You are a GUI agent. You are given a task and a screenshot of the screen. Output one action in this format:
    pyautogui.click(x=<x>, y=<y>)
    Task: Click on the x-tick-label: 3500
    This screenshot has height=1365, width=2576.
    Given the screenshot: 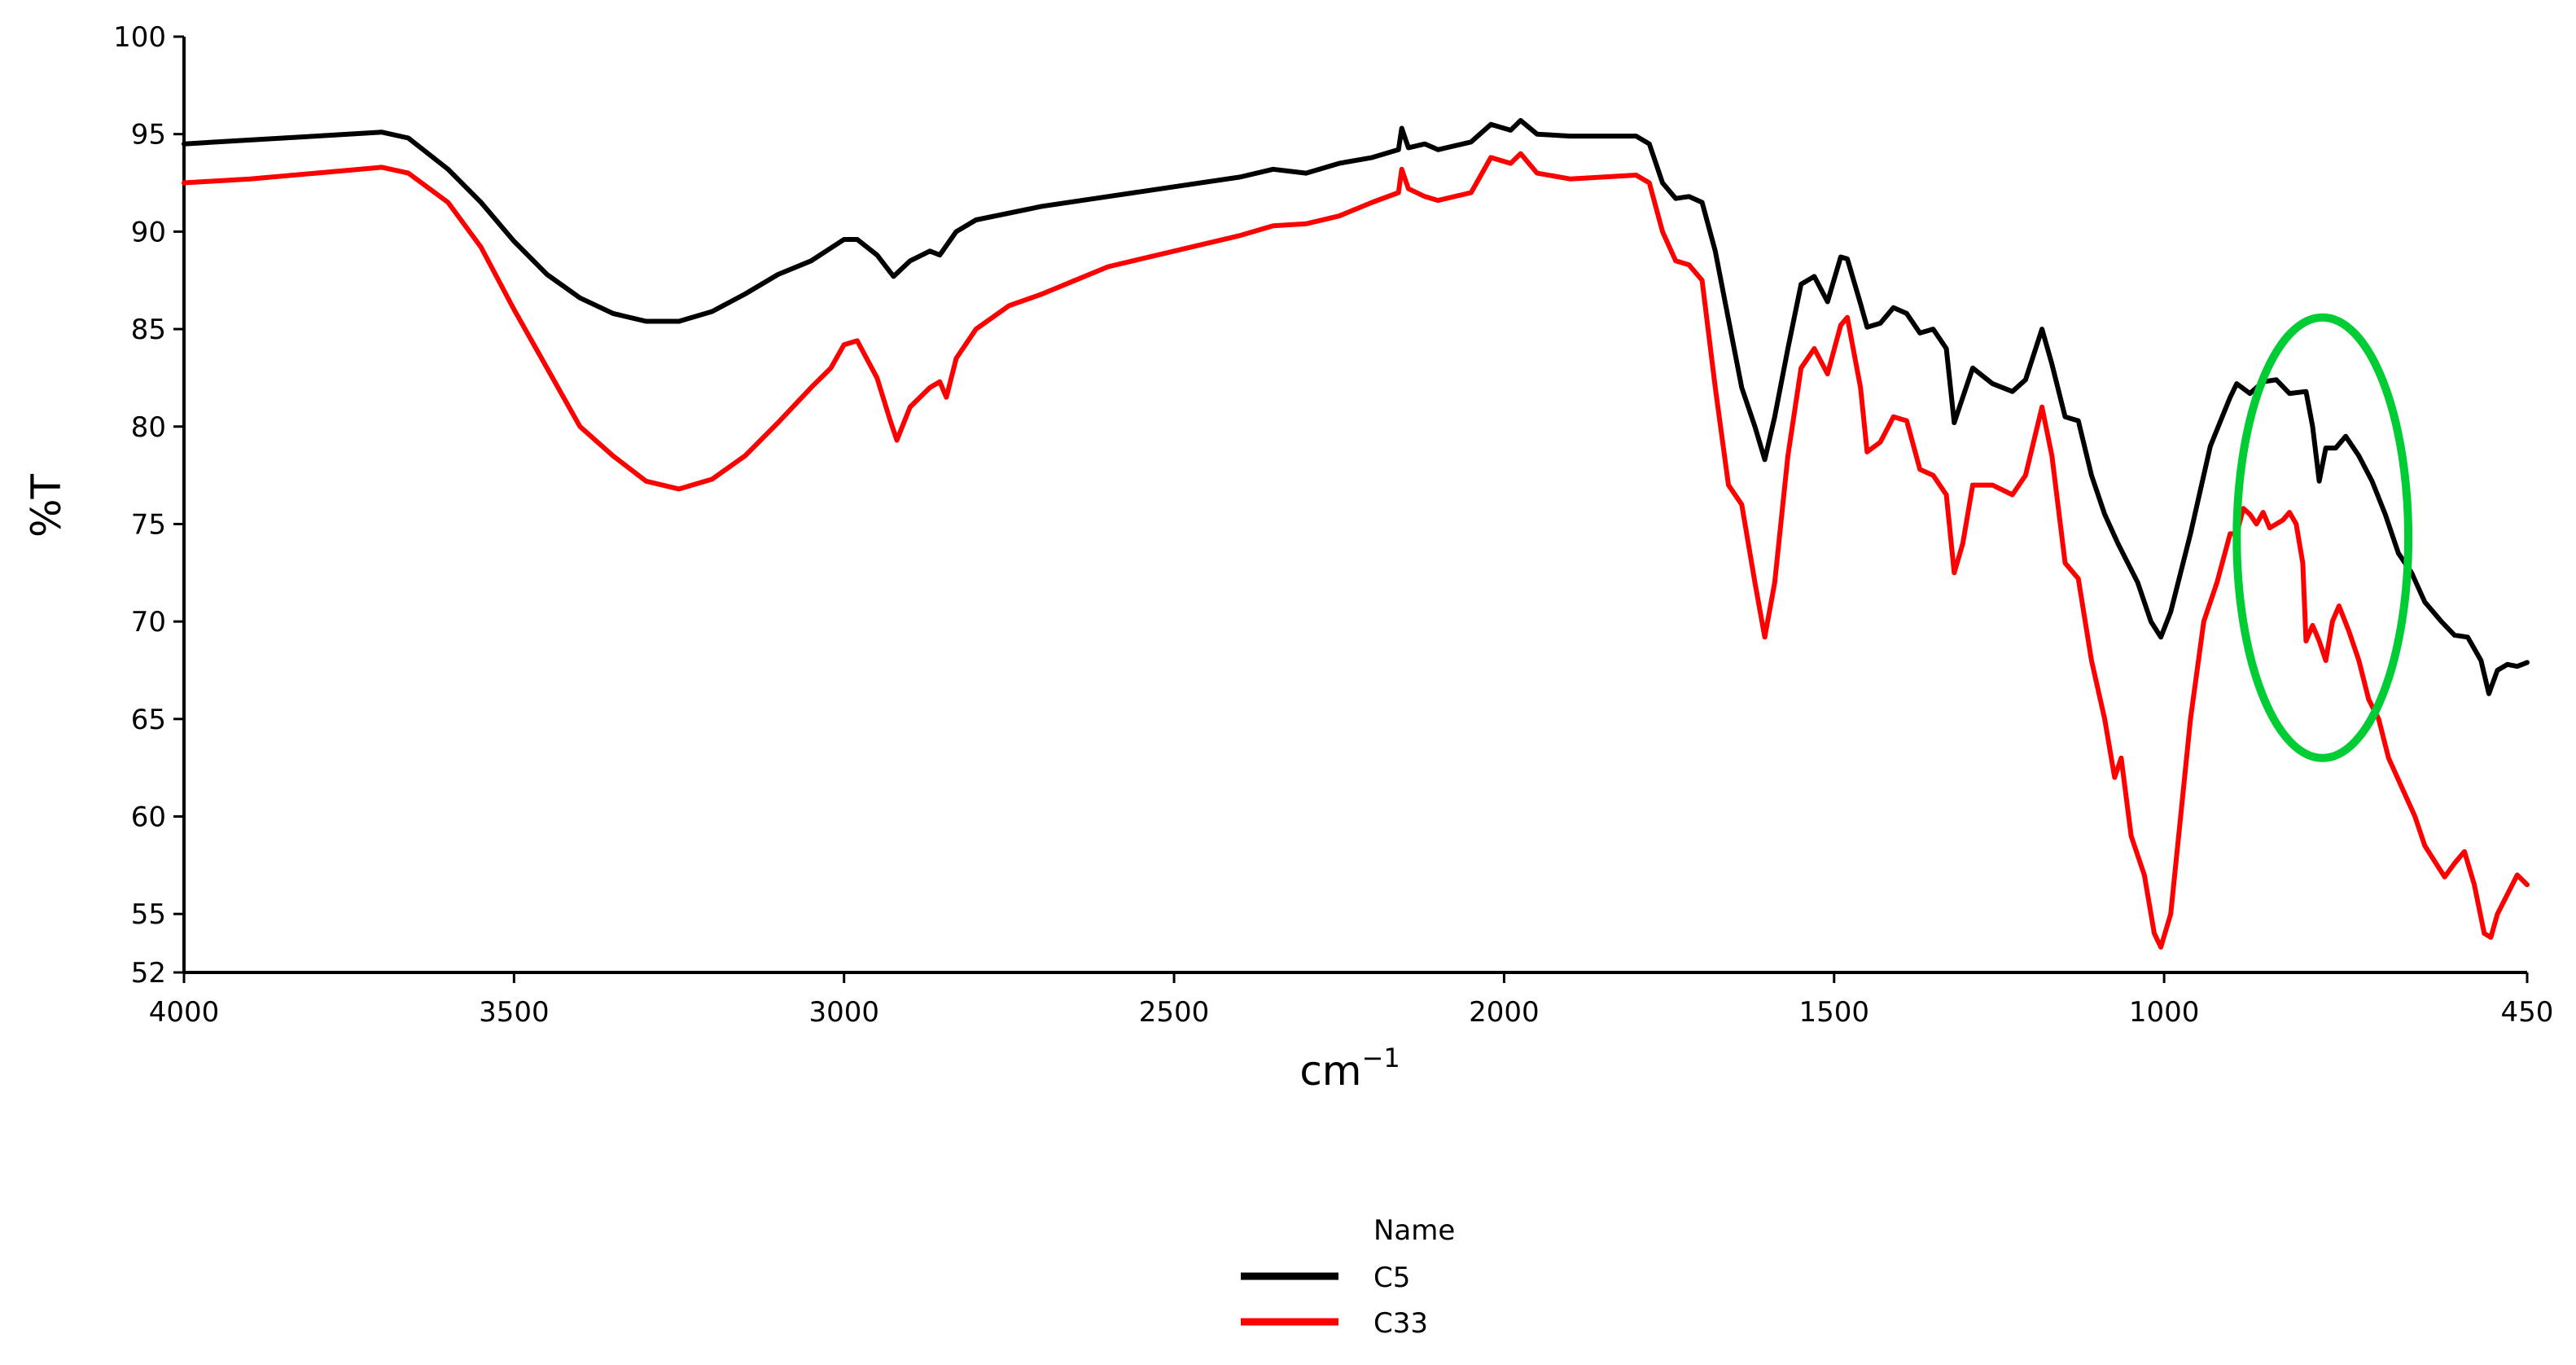 What is the action you would take?
    pyautogui.click(x=514, y=1012)
    